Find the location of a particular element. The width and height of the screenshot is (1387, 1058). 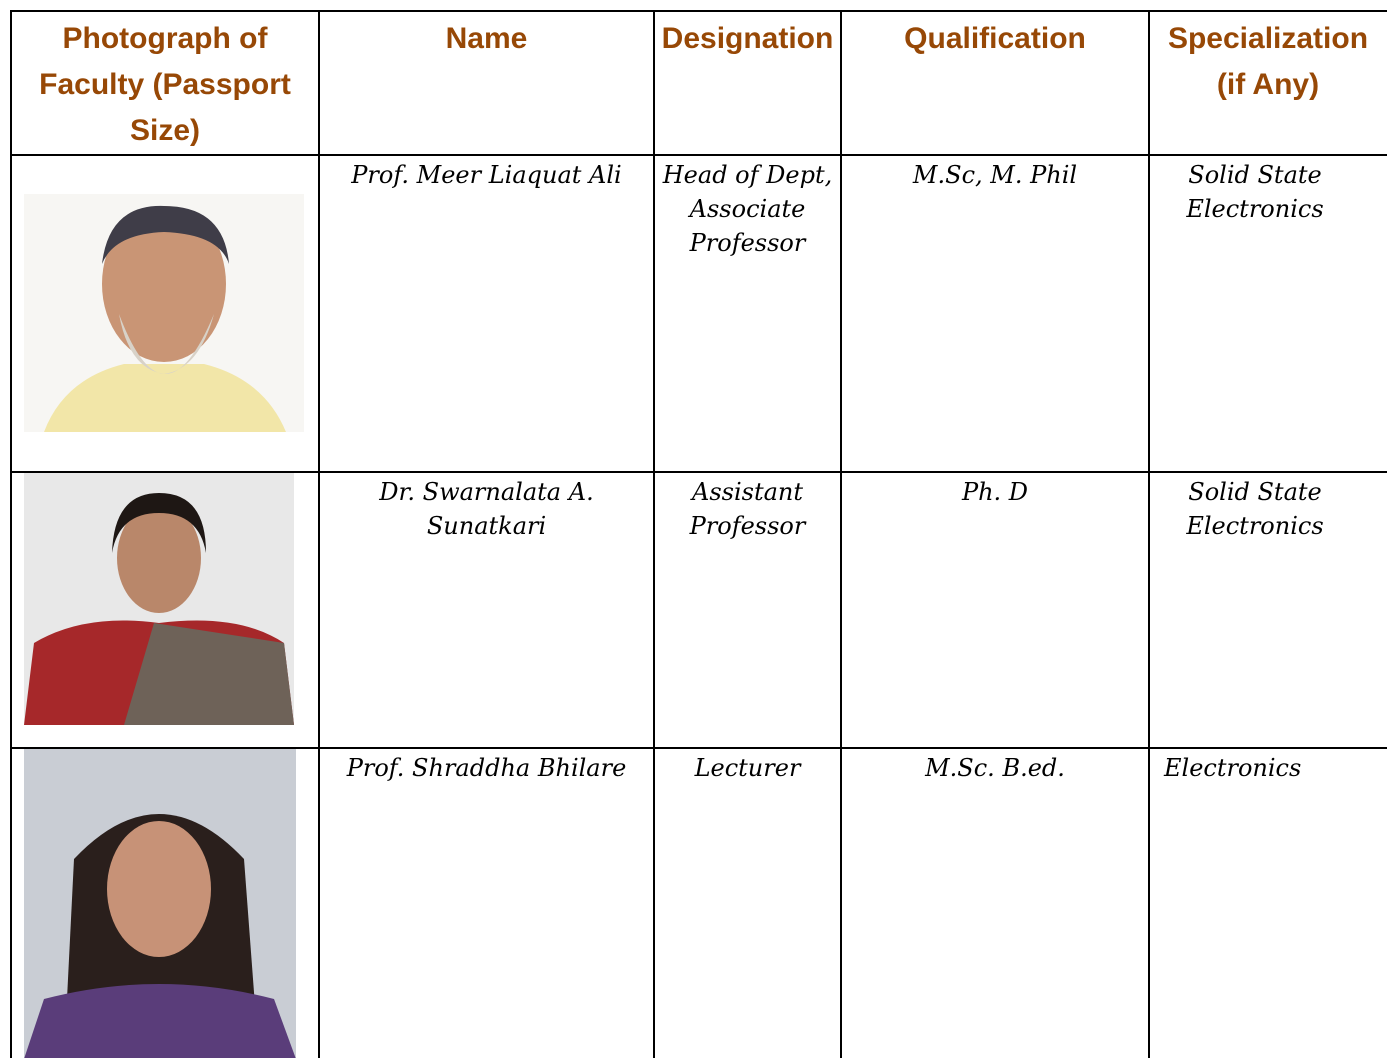

header-cell: Specialization (if Any) is located at coordinates (1267, 83).